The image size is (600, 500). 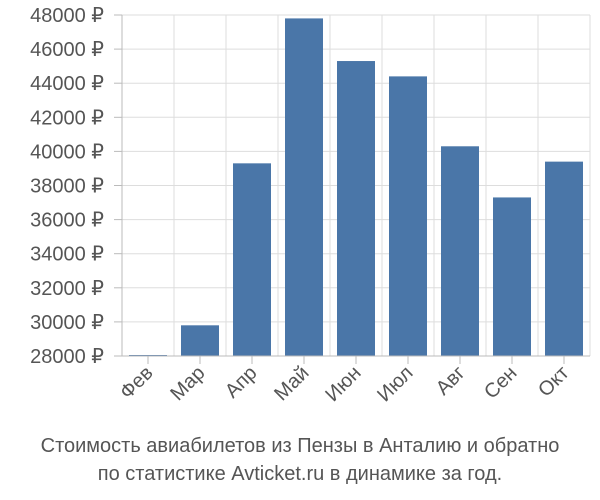 I want to click on x-tick-label: Сен, so click(x=500, y=382).